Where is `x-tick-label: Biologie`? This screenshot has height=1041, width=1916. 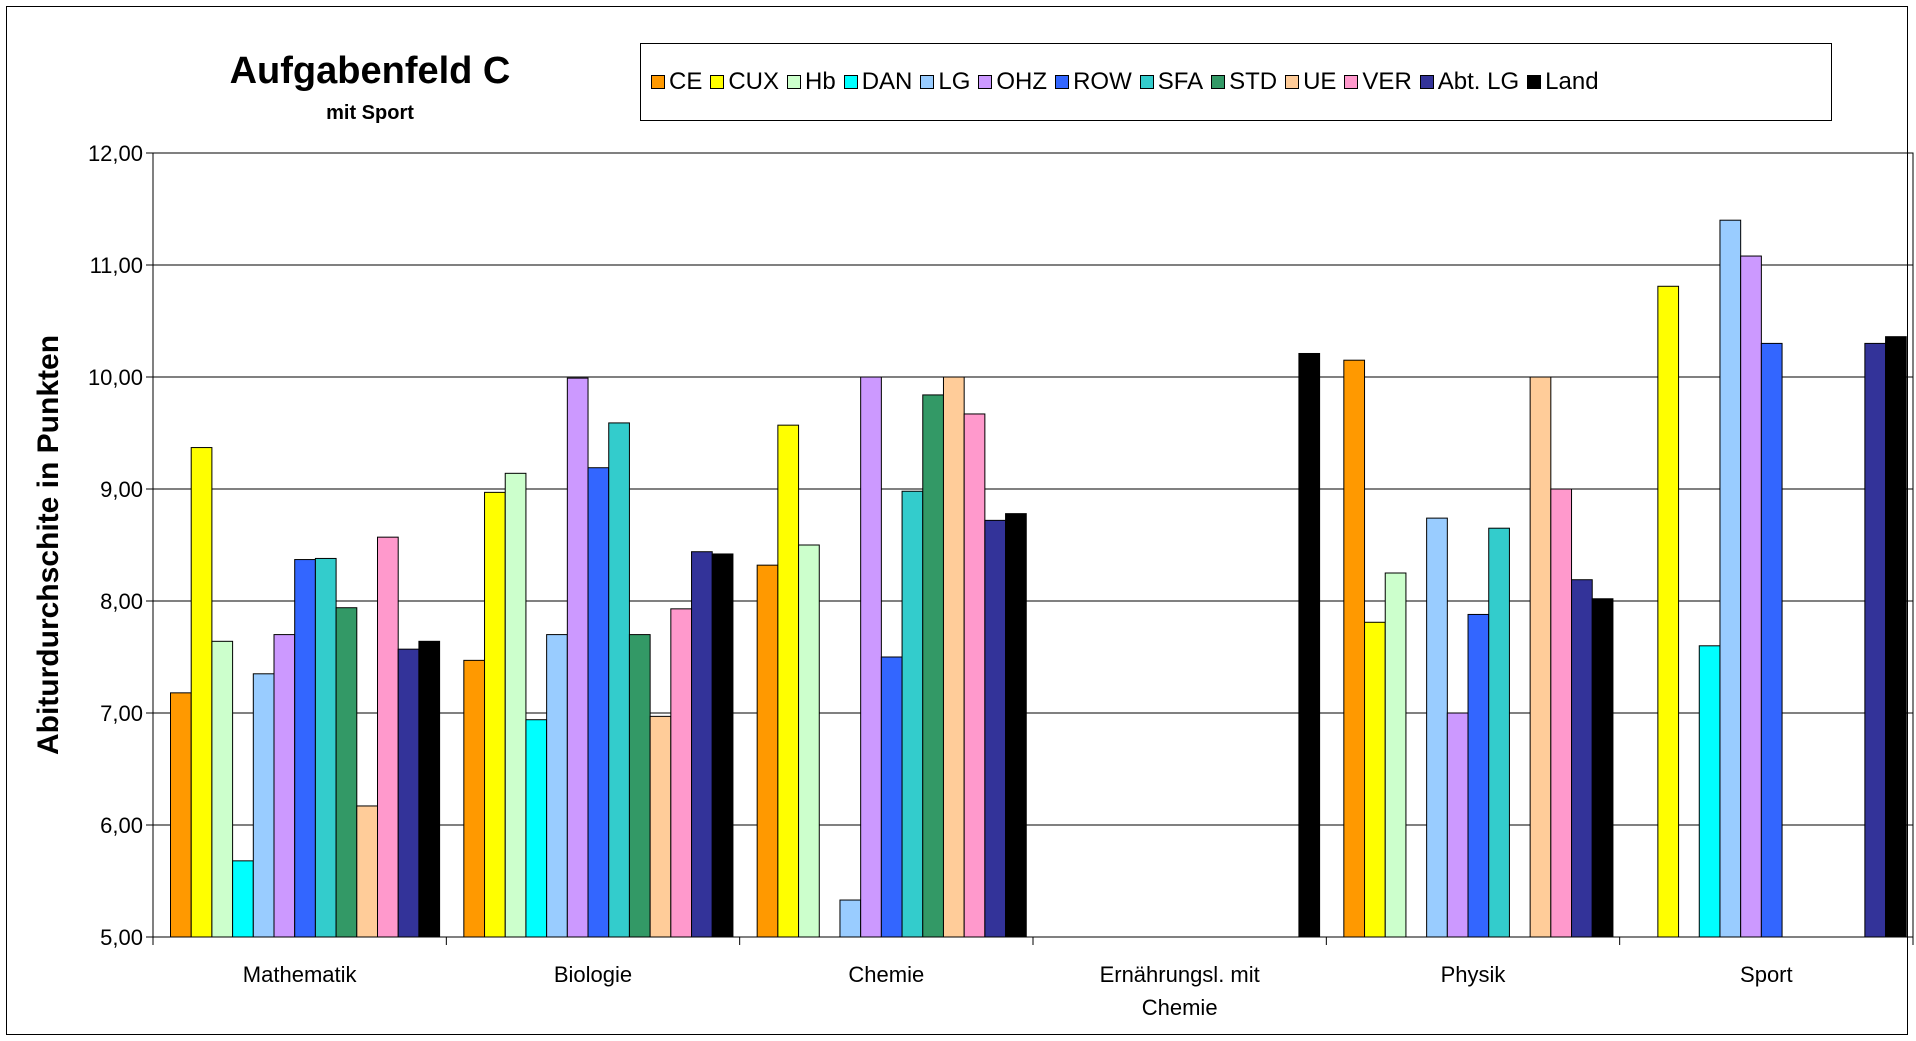
x-tick-label: Biologie is located at coordinates (593, 974).